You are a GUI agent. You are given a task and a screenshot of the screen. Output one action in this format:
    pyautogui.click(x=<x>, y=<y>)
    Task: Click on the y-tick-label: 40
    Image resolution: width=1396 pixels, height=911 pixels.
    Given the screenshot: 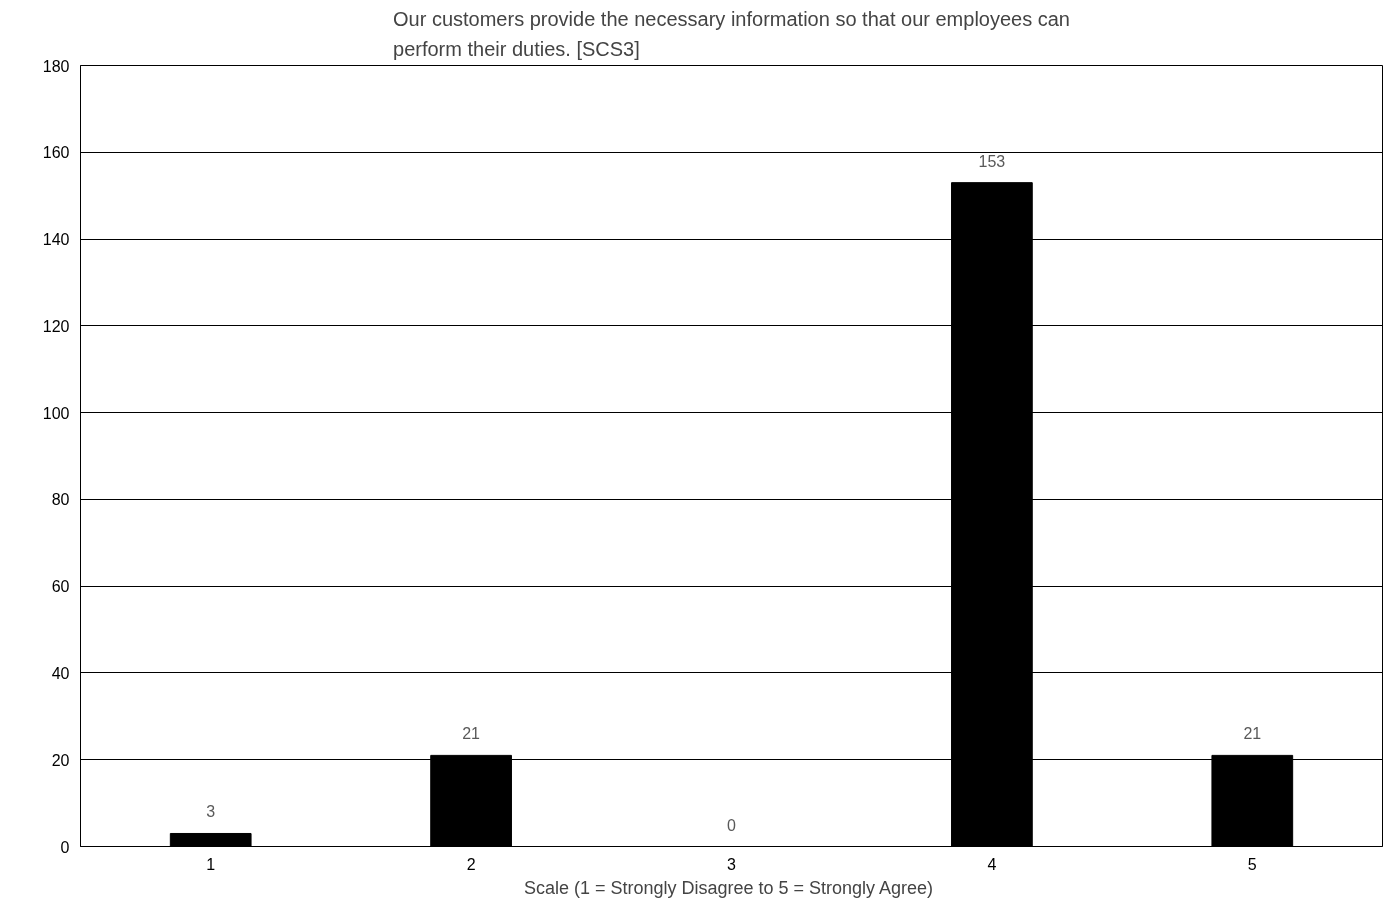 What is the action you would take?
    pyautogui.click(x=60, y=673)
    